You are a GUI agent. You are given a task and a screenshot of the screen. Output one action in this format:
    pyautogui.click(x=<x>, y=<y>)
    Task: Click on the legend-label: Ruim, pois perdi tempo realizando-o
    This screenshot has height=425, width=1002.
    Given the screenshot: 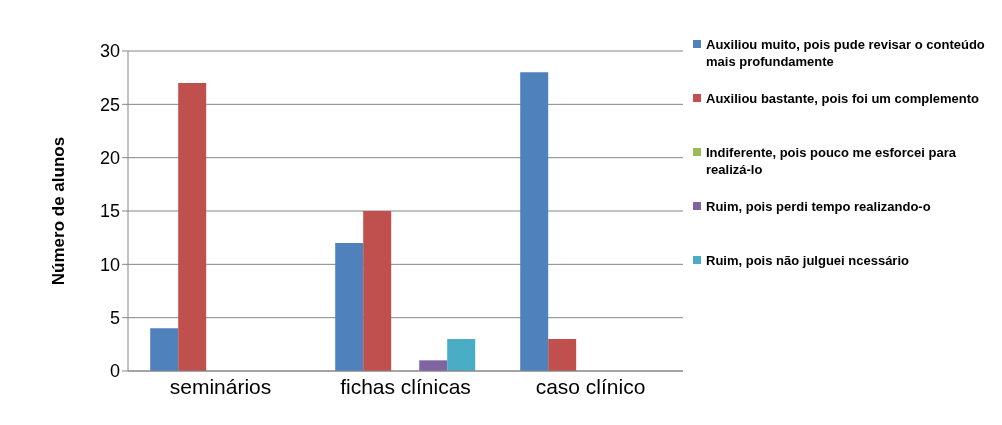 What is the action you would take?
    pyautogui.click(x=818, y=206)
    